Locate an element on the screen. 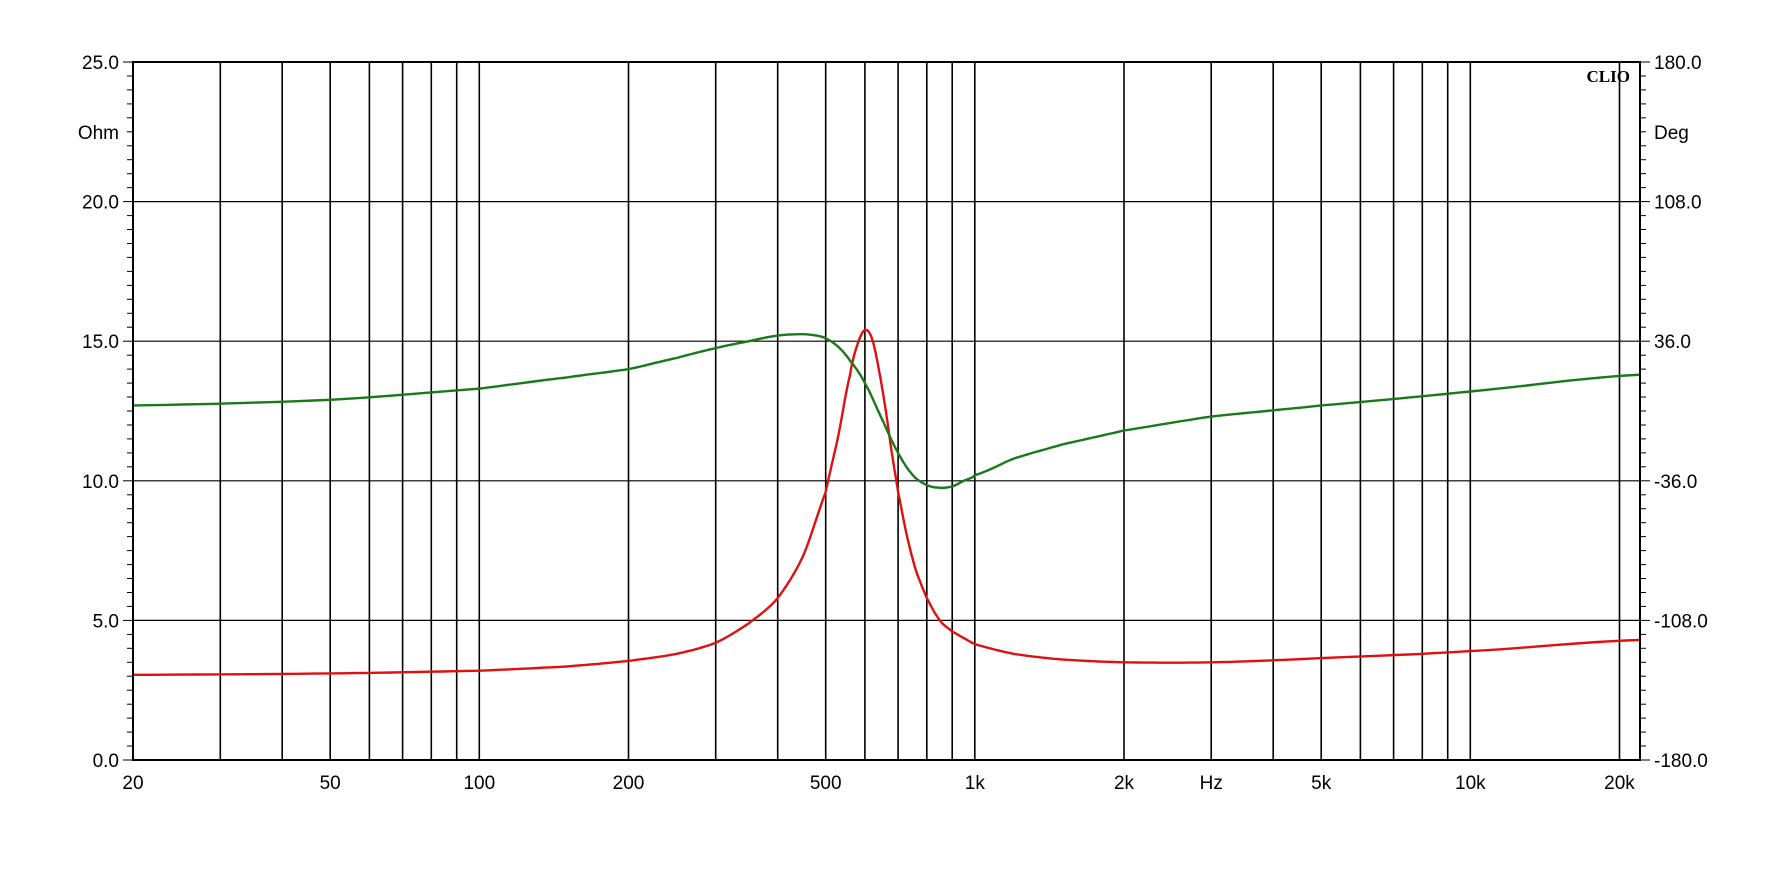 The image size is (1772, 891). phase-series-line is located at coordinates (886, 411).